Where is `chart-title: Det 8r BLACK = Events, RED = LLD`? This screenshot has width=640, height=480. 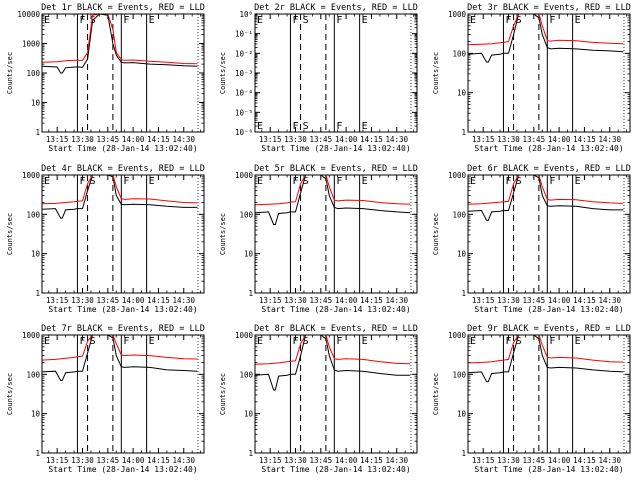 chart-title: Det 8r BLACK = Events, RED = LLD is located at coordinates (336, 329).